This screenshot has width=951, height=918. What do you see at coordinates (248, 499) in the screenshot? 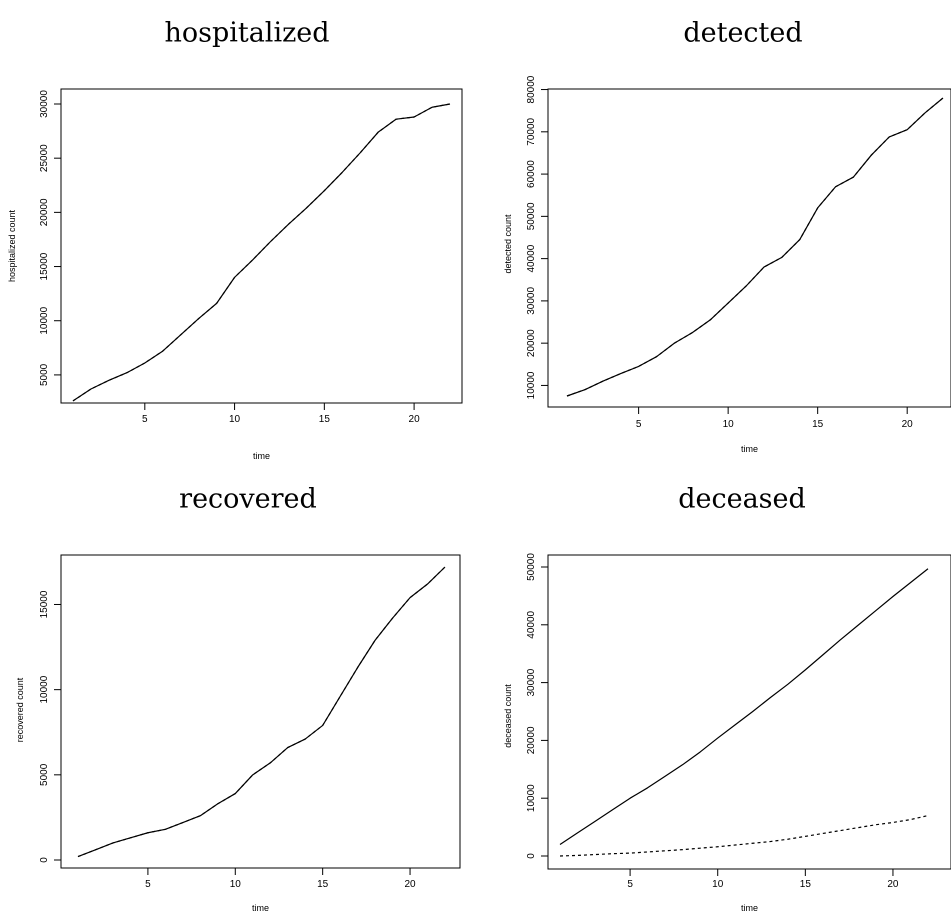
I see `chart-title: recovered` at bounding box center [248, 499].